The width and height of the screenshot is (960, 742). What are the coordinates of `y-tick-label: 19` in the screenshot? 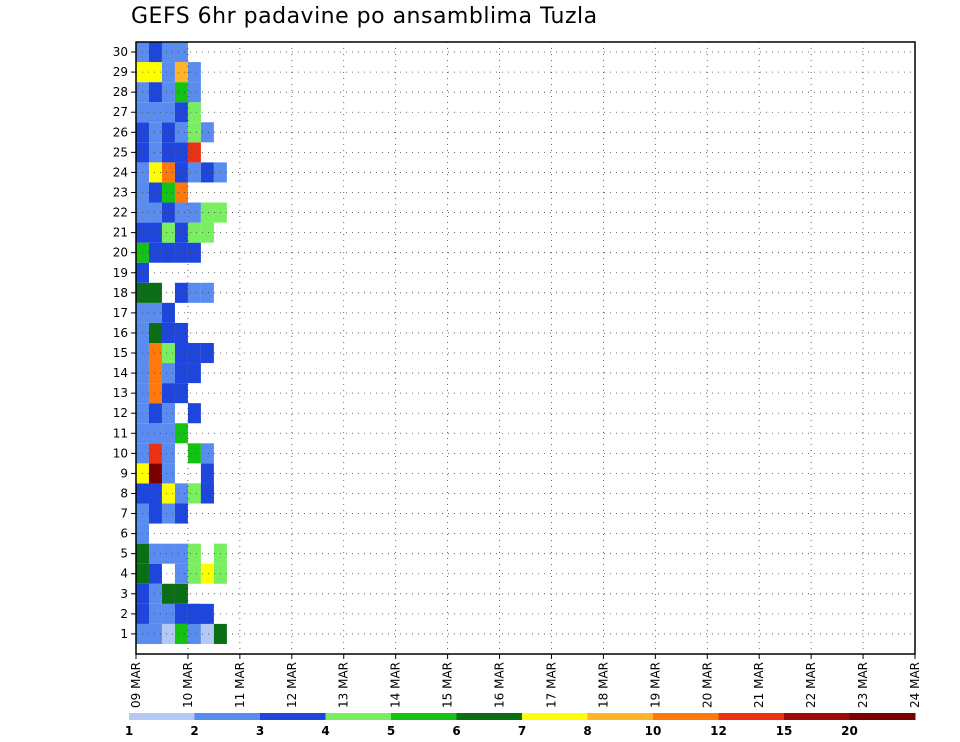 It's located at (120, 273).